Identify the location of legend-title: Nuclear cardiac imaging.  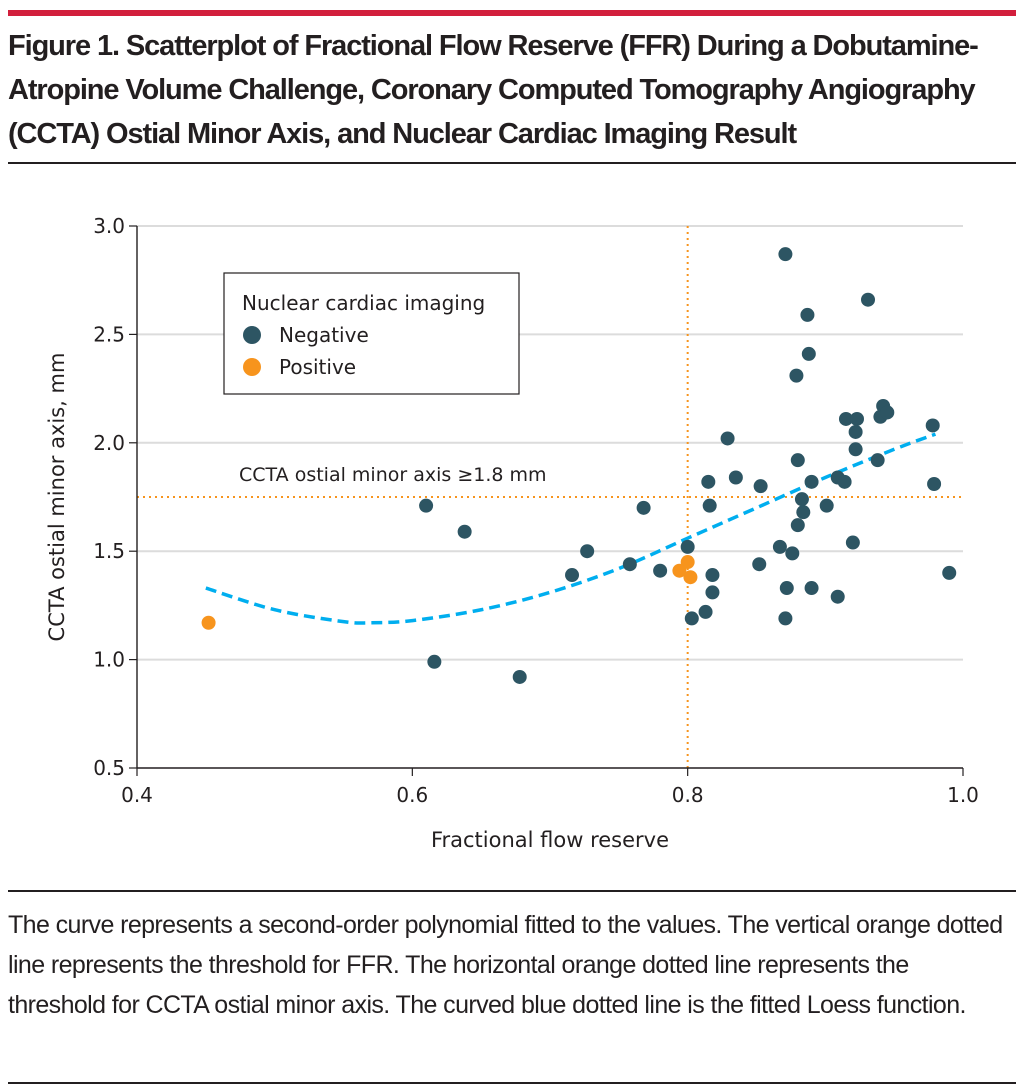
(363, 303).